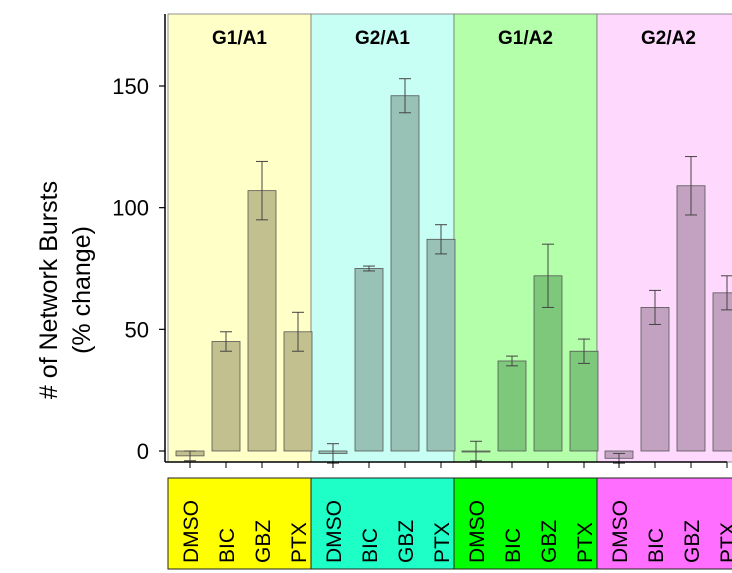  Describe the element at coordinates (65, 290) in the screenshot. I see `y-axis-label: # of Network Bursts (% change)` at that location.